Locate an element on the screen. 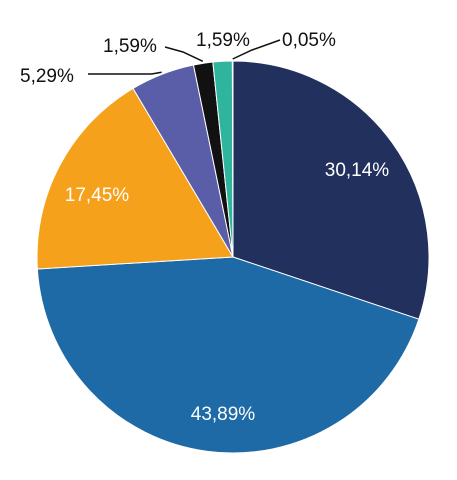 This screenshot has height=480, width=457. slice-label-7: 0,05% is located at coordinates (309, 40).